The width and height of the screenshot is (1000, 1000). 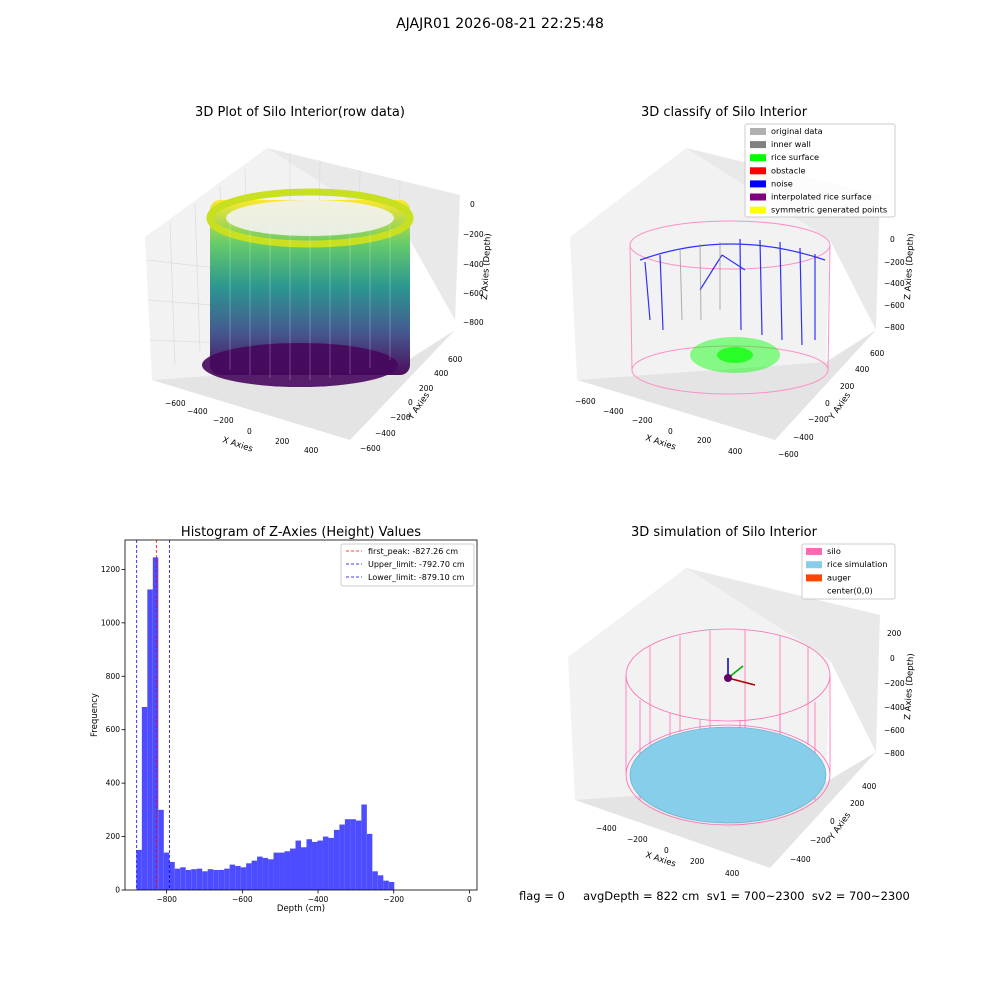 What do you see at coordinates (363, 234) in the screenshot?
I see `raw-right-pane` at bounding box center [363, 234].